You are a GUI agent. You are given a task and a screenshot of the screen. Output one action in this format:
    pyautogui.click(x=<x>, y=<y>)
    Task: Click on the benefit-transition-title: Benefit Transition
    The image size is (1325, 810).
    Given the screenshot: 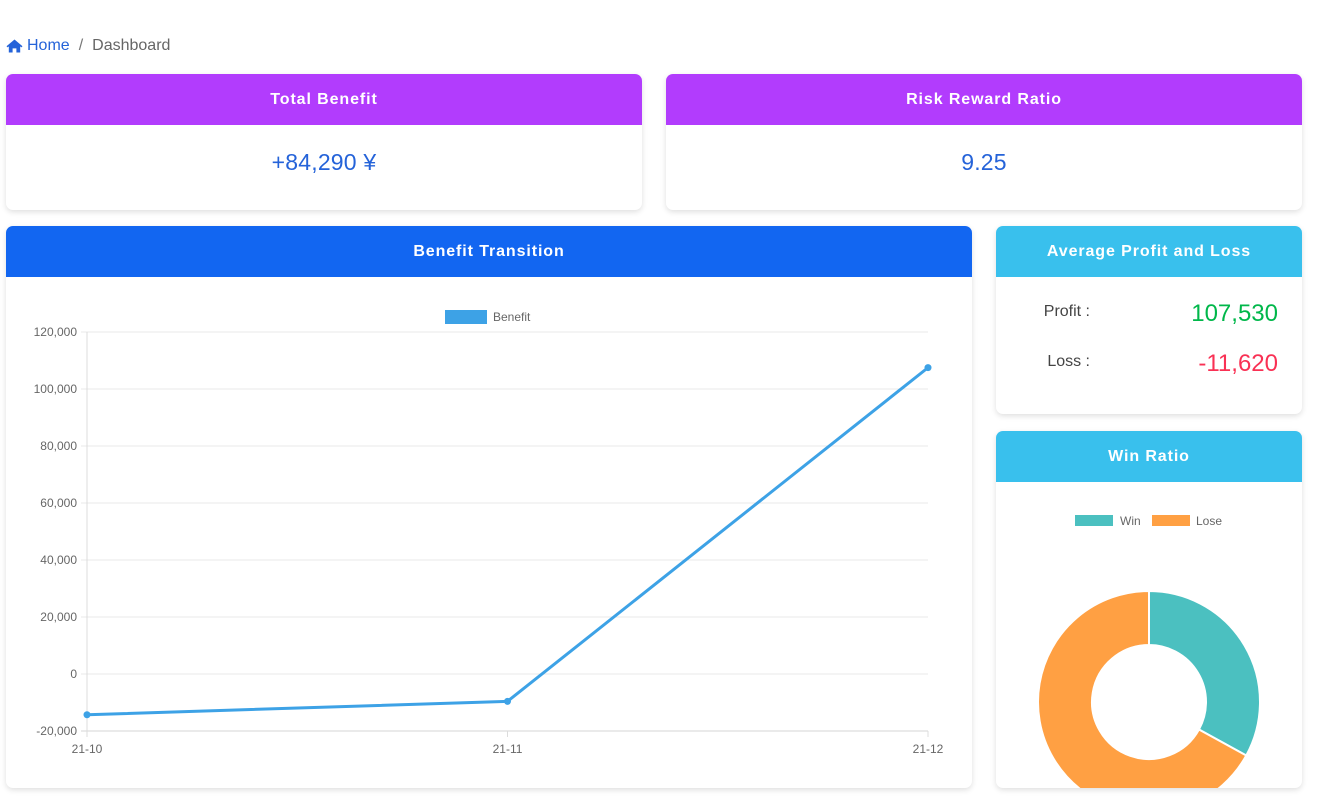 What is the action you would take?
    pyautogui.click(x=489, y=251)
    